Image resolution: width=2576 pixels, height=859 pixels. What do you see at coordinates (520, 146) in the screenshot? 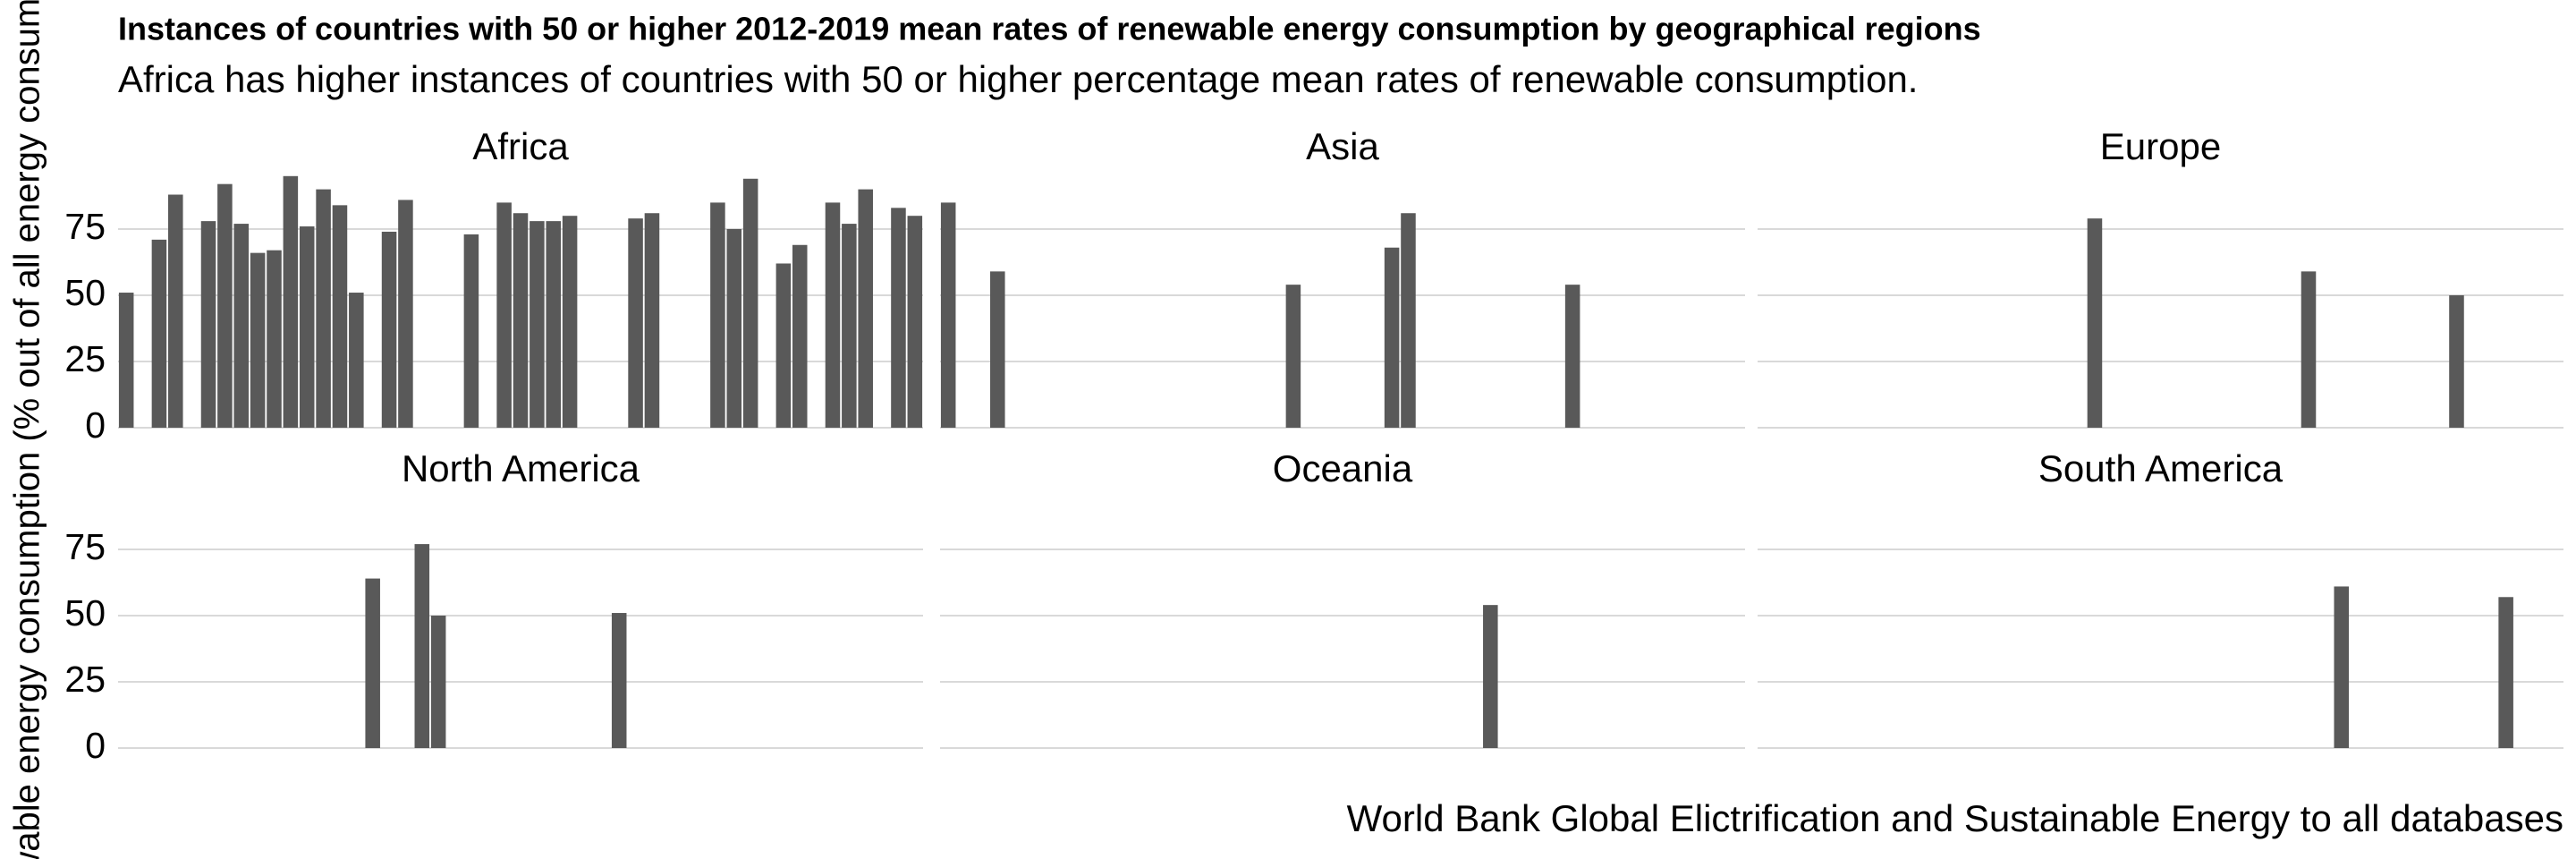
I see `panel-title: Africa` at bounding box center [520, 146].